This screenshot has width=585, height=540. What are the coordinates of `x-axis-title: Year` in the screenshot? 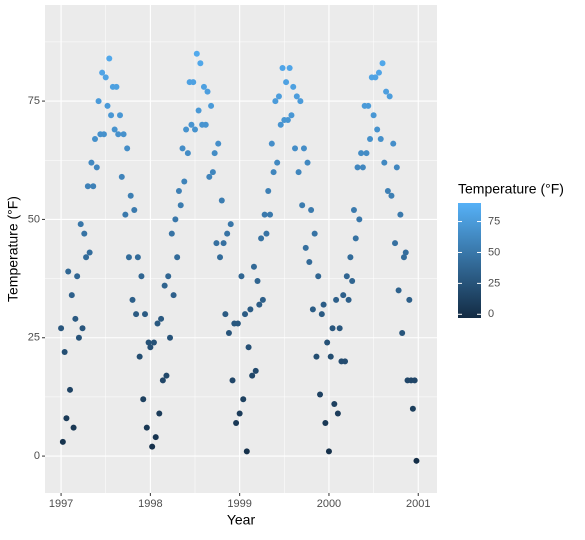 It's located at (241, 520).